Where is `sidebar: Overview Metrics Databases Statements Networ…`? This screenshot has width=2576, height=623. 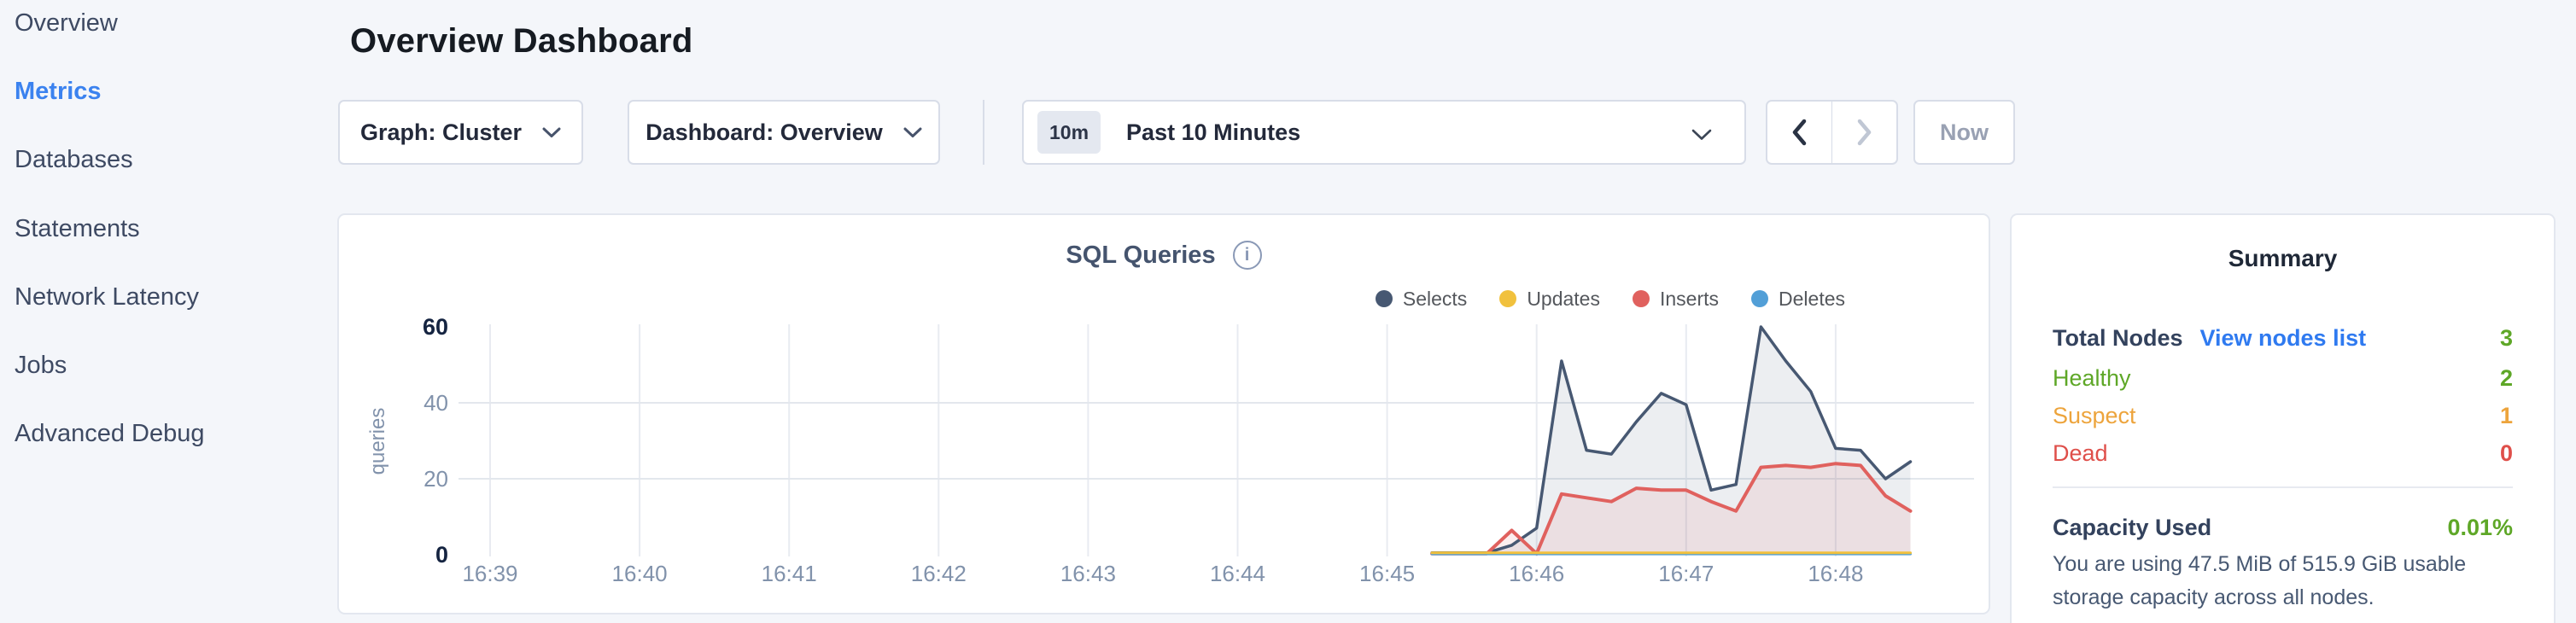 sidebar: Overview Metrics Databases Statements Networ… is located at coordinates (168, 311).